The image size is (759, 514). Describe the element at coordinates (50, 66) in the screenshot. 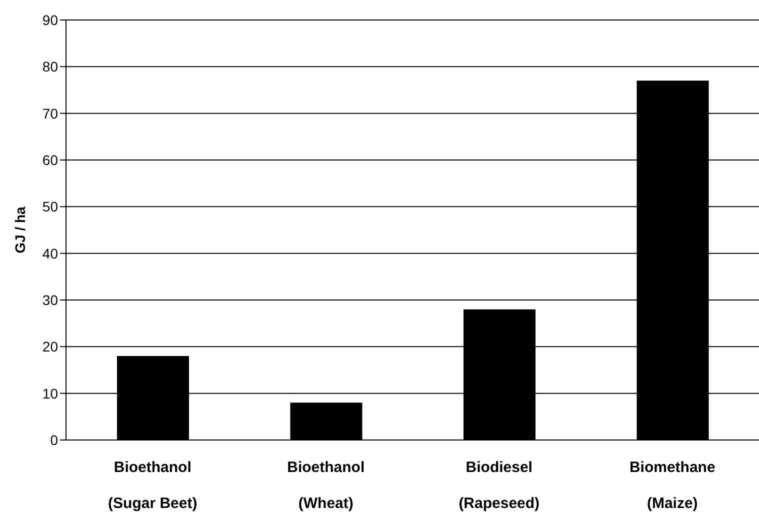

I see `y-tick-label: 80` at that location.